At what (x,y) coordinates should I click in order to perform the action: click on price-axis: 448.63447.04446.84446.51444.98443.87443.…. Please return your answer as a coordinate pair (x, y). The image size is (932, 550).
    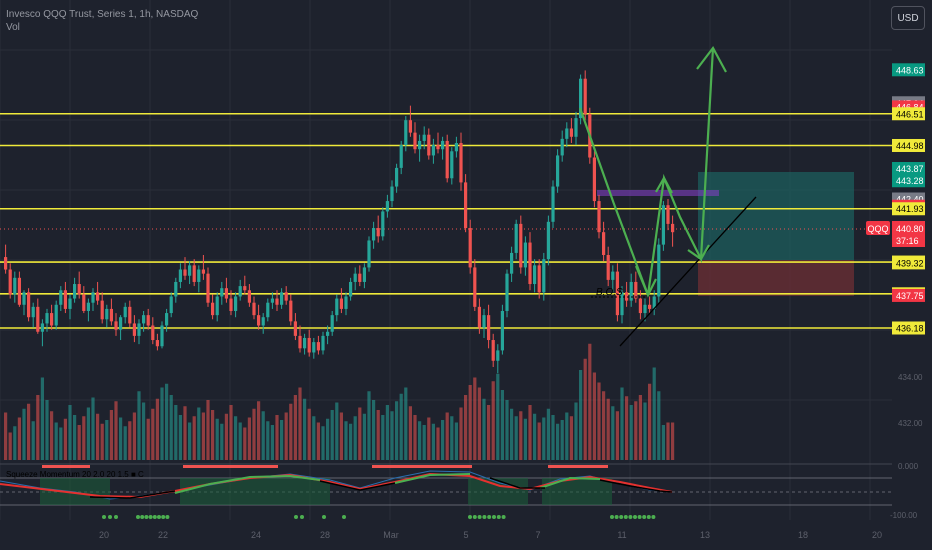
    Looking at the image, I should click on (908, 199).